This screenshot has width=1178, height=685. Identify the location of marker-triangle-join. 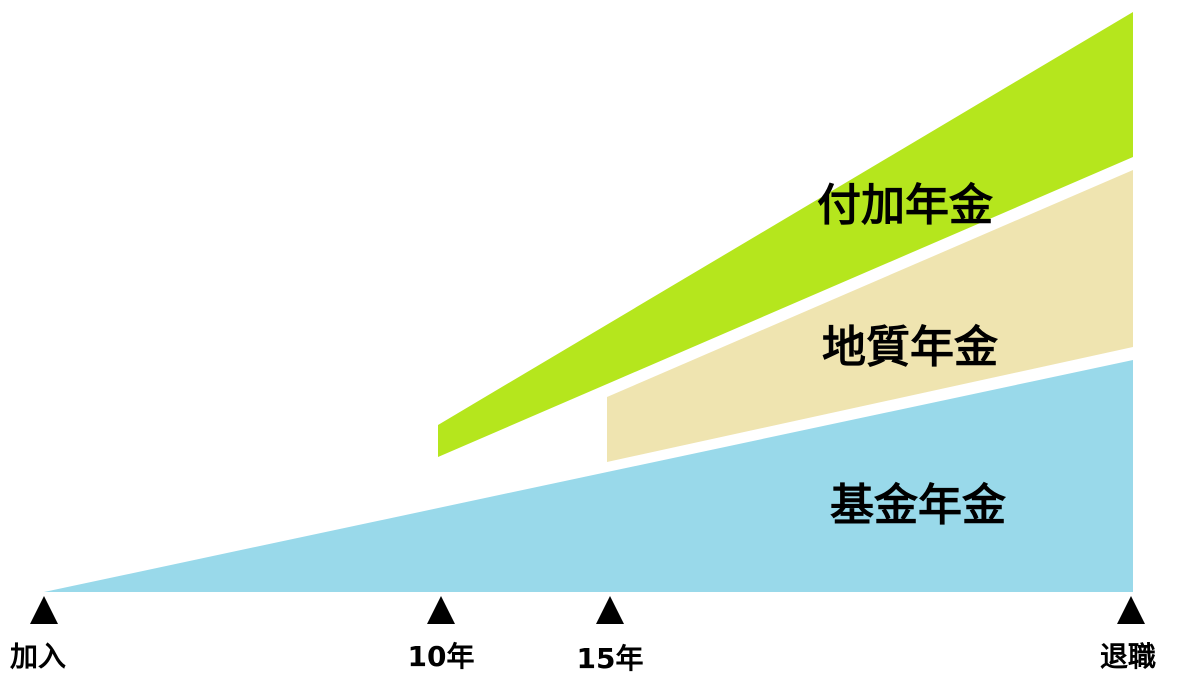
(44, 610).